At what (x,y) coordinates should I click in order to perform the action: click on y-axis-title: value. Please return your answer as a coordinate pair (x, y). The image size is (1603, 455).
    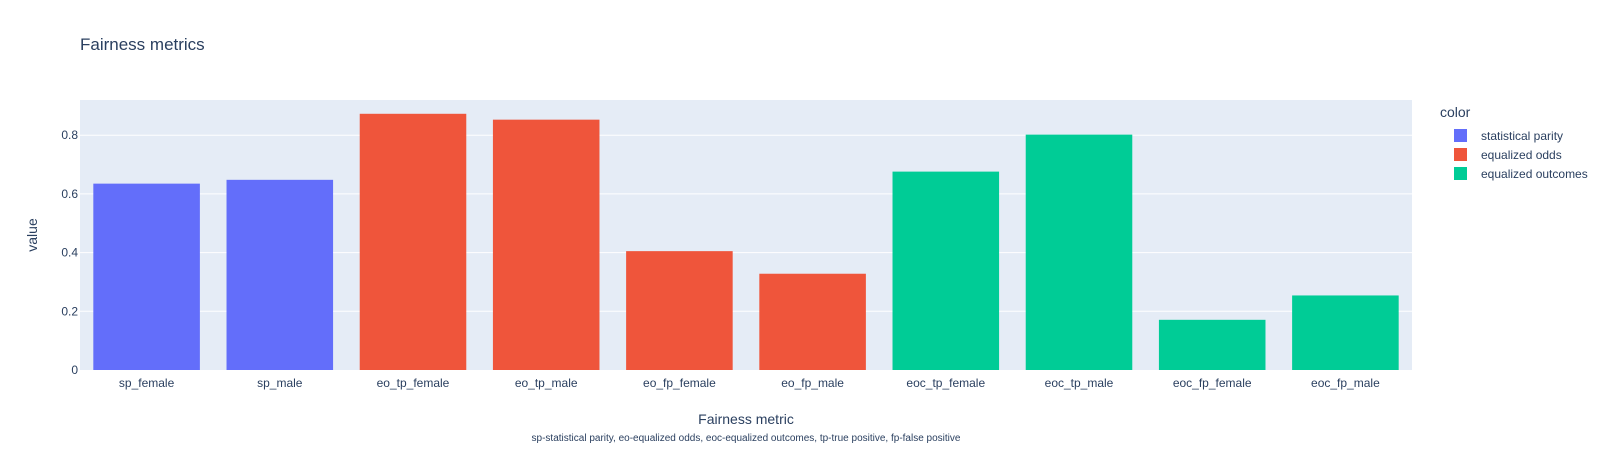
    Looking at the image, I should click on (32, 235).